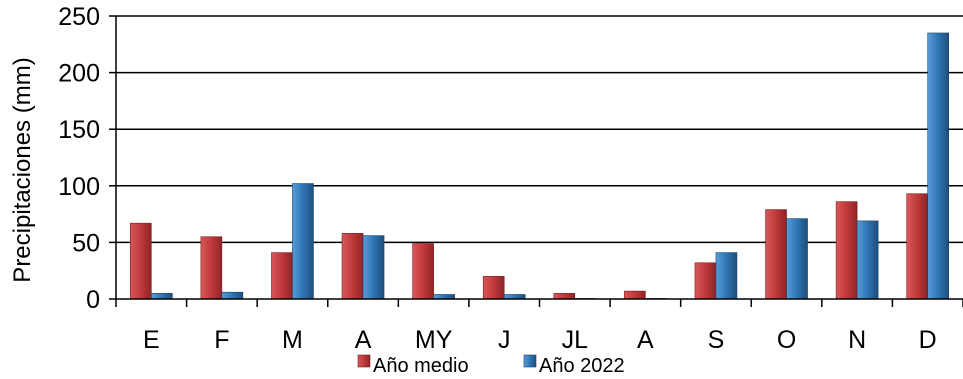 Image resolution: width=963 pixels, height=379 pixels. Describe the element at coordinates (292, 340) in the screenshot. I see `x-tick-label: M` at that location.